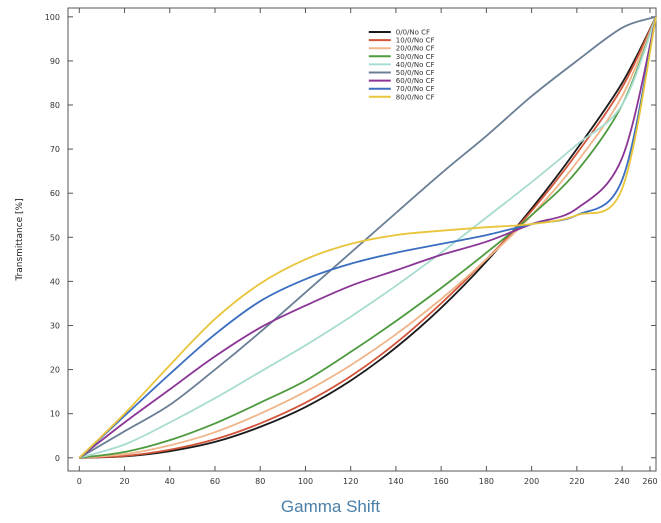  Describe the element at coordinates (415, 57) in the screenshot. I see `legend-label: 30/0/No CF` at that location.